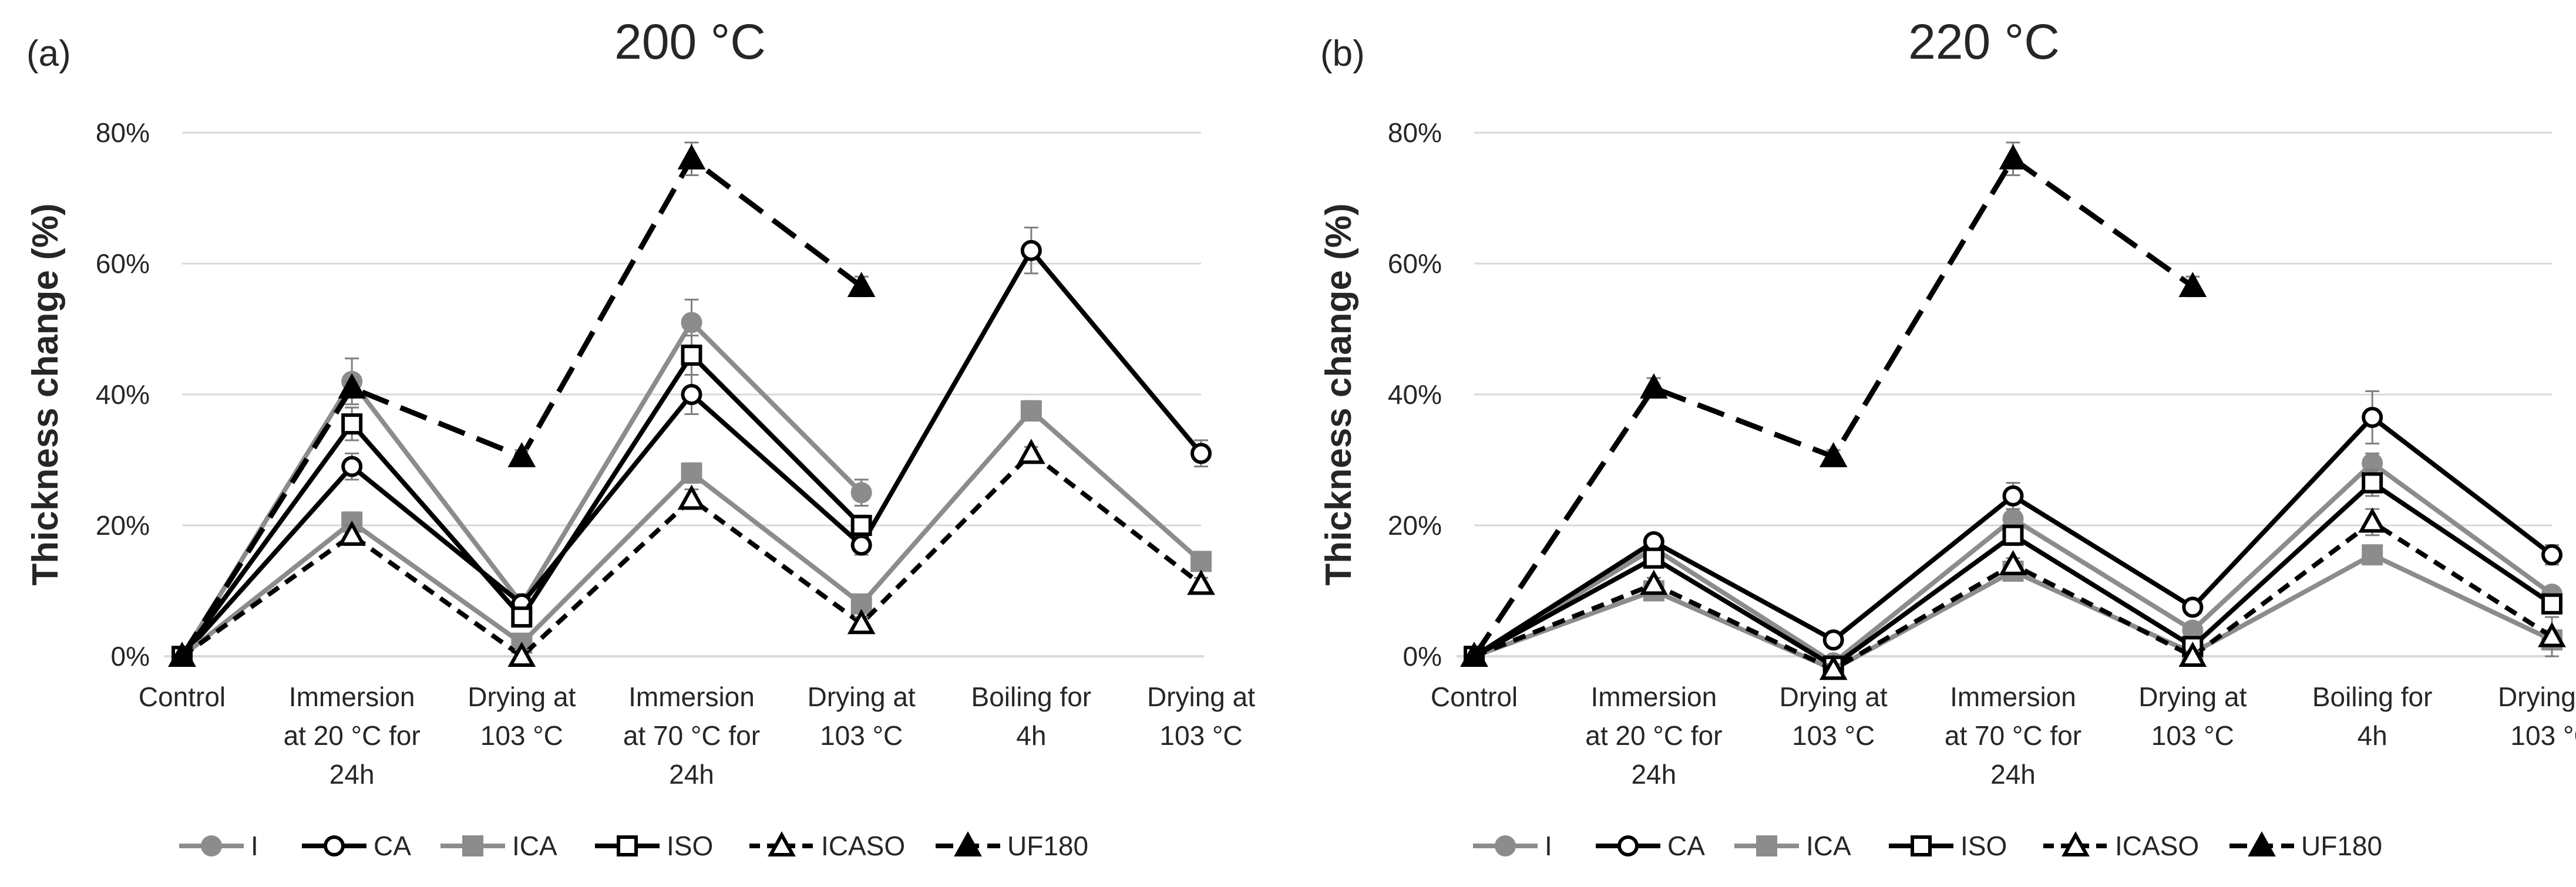 The width and height of the screenshot is (2576, 887). Describe the element at coordinates (2013, 736) in the screenshot. I see `x-tick-label: Immersion at 70 °C for 24h` at that location.